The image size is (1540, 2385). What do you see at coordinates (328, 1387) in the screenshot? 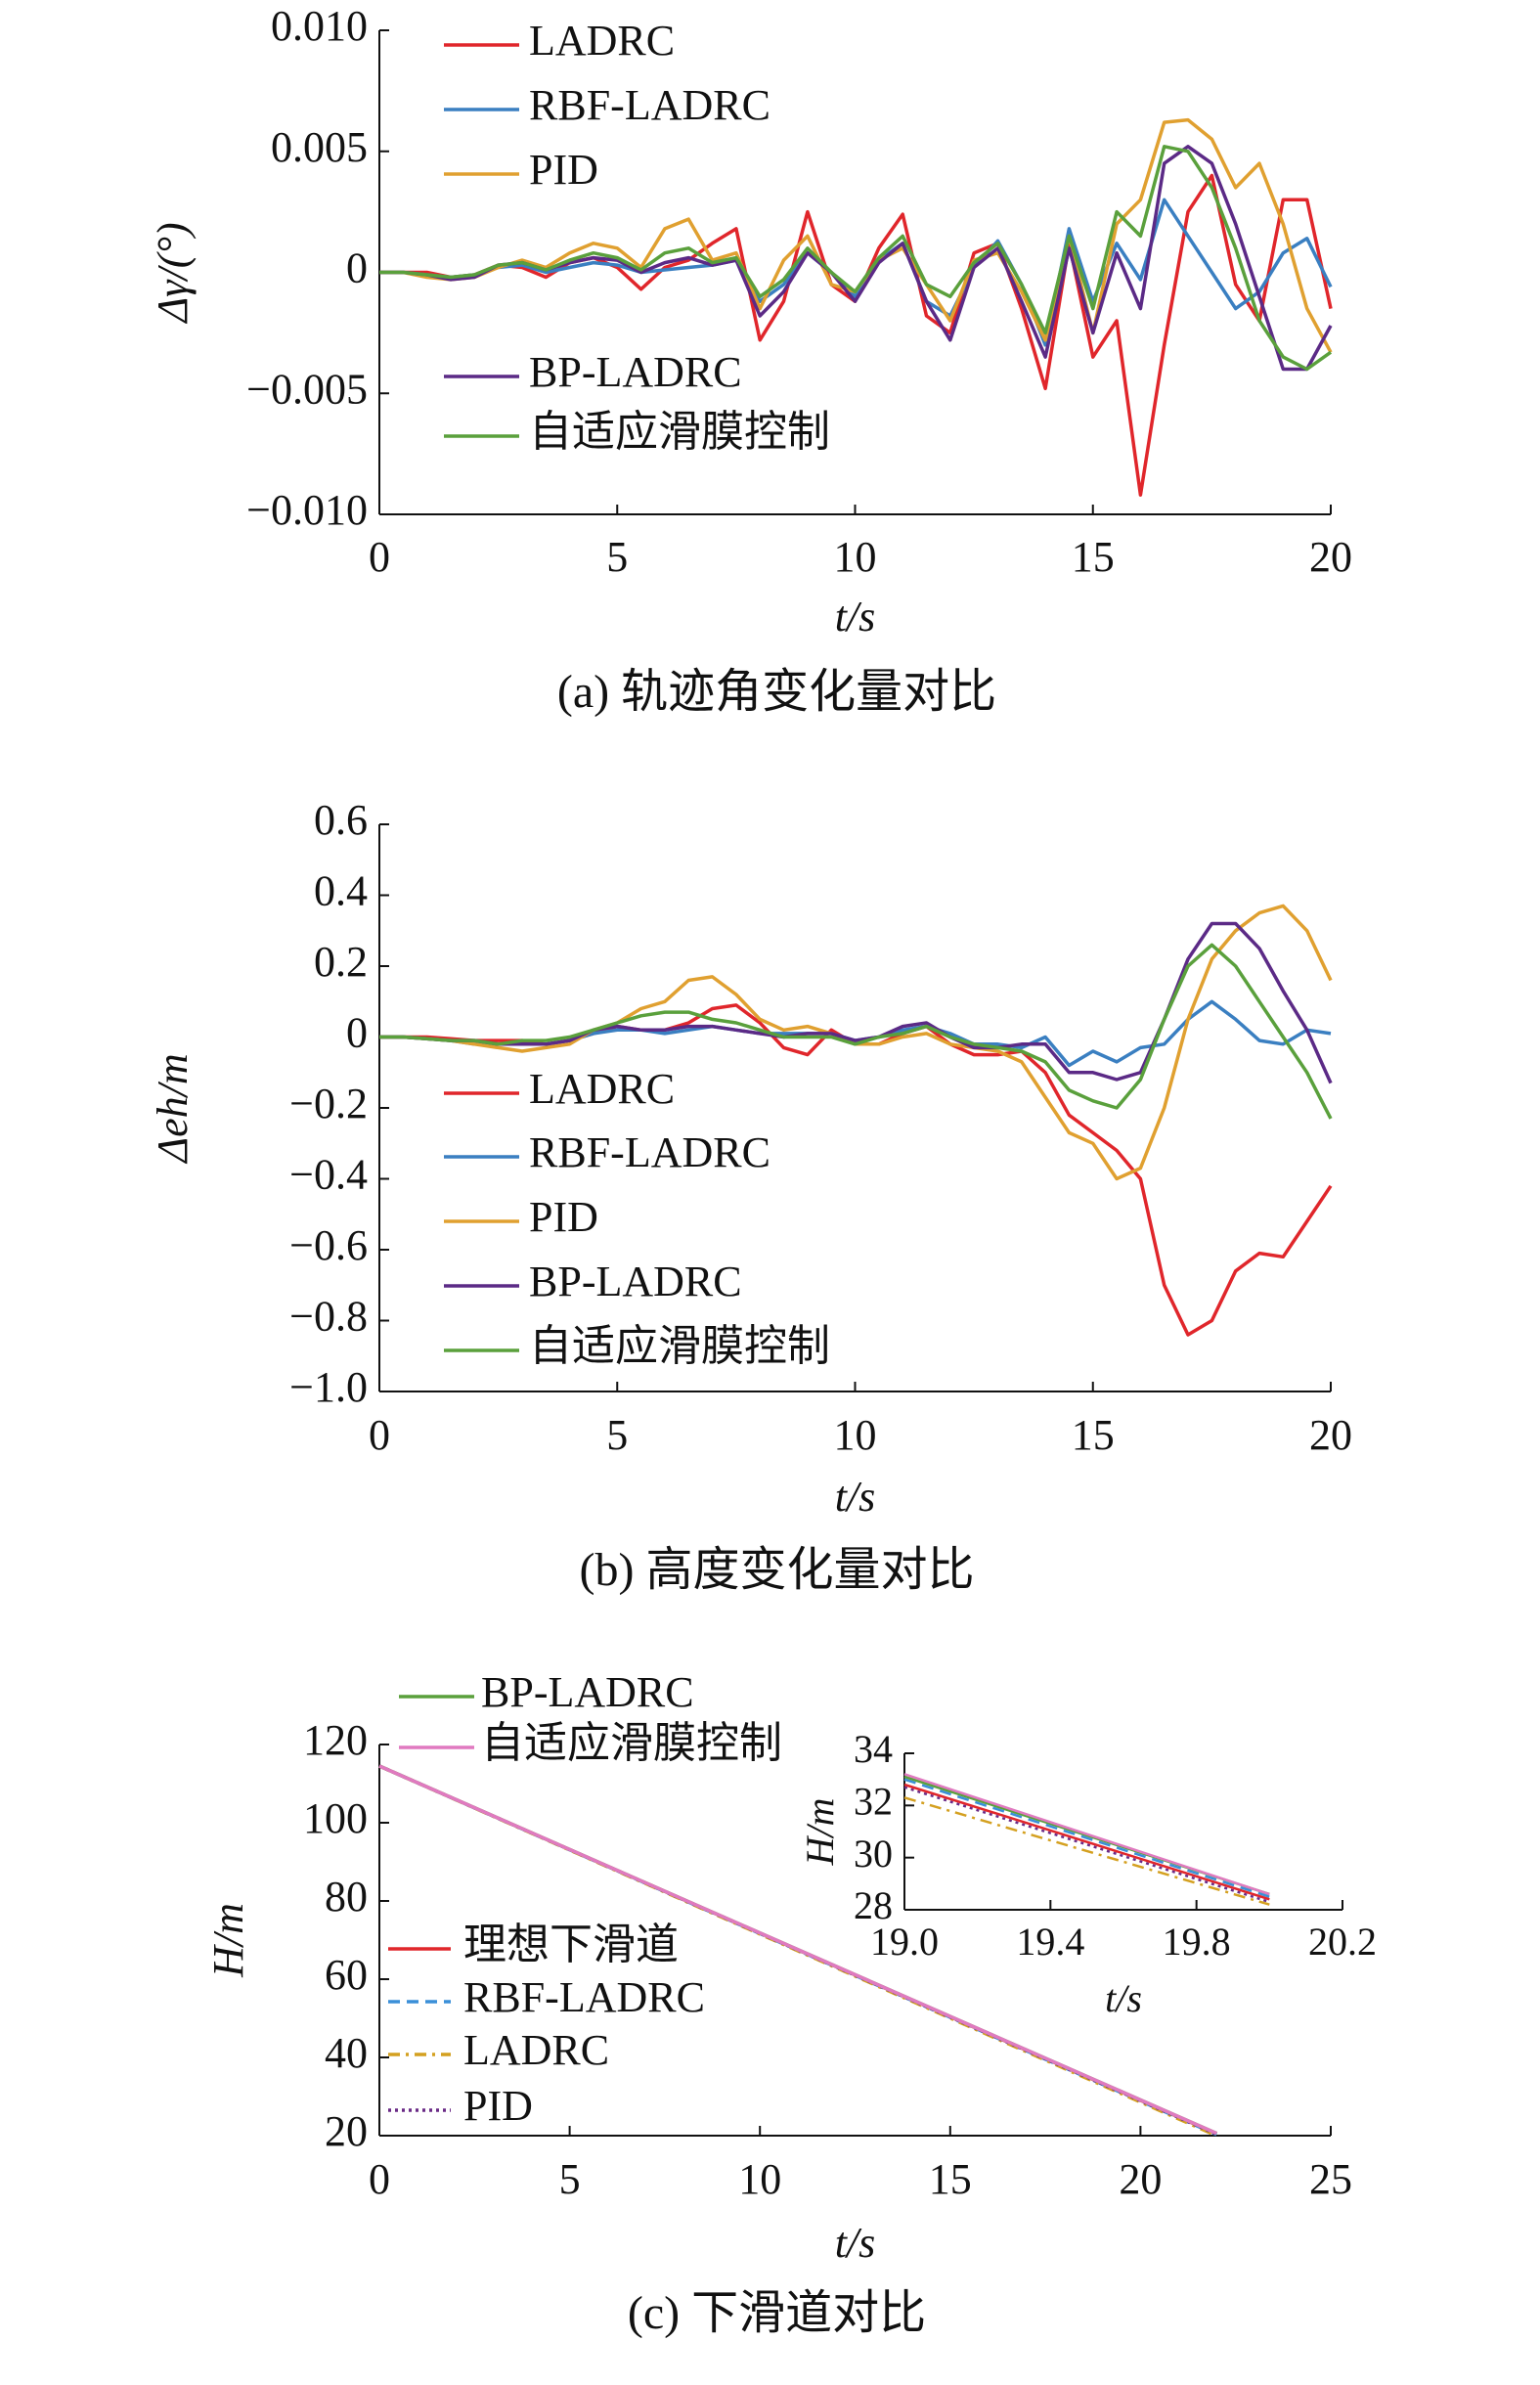
I see `y-tick-label: −1.0` at bounding box center [328, 1387].